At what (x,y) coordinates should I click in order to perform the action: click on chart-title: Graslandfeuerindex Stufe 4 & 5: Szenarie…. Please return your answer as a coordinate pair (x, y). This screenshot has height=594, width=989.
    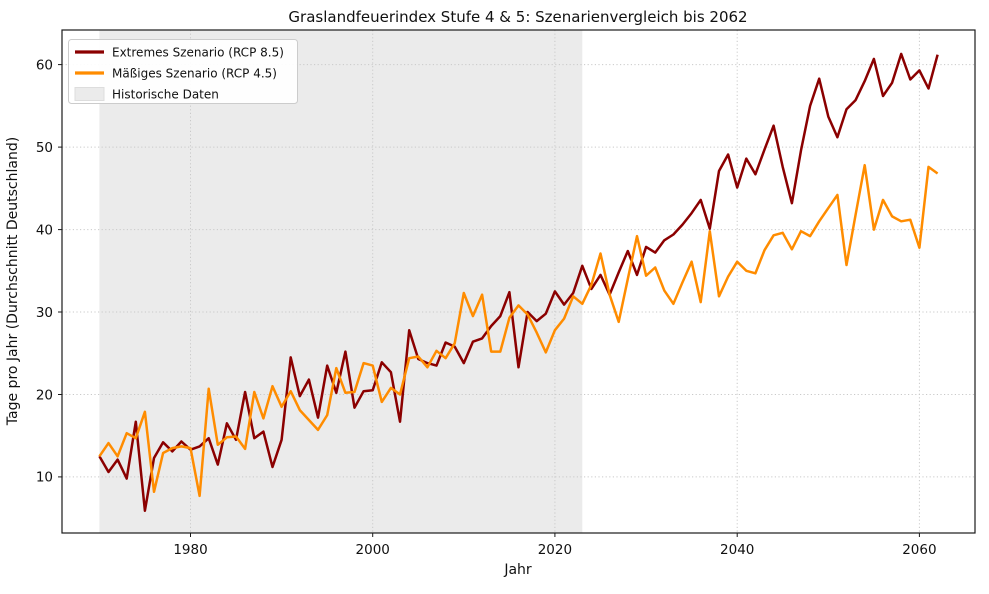
    Looking at the image, I should click on (517, 17).